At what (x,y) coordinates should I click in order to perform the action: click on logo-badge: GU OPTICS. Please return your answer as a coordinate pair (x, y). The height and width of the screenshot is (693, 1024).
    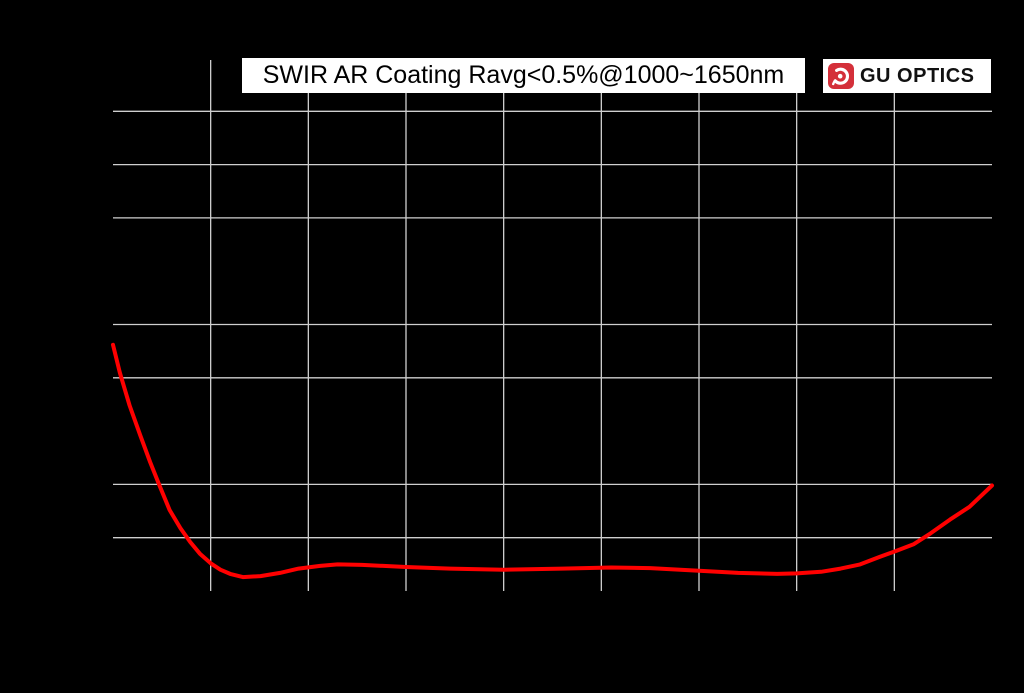
    Looking at the image, I should click on (907, 76).